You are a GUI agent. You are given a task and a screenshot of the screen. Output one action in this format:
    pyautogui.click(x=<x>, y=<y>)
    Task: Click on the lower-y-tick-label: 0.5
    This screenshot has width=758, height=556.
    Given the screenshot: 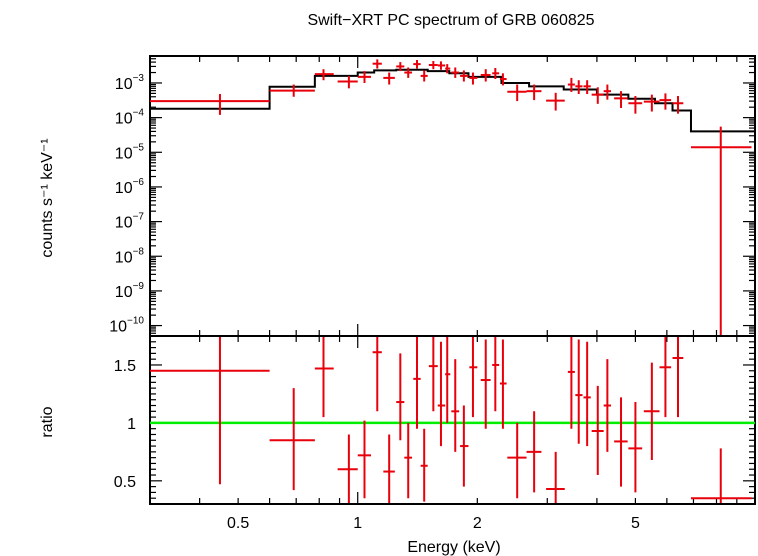 What is the action you would take?
    pyautogui.click(x=125, y=482)
    